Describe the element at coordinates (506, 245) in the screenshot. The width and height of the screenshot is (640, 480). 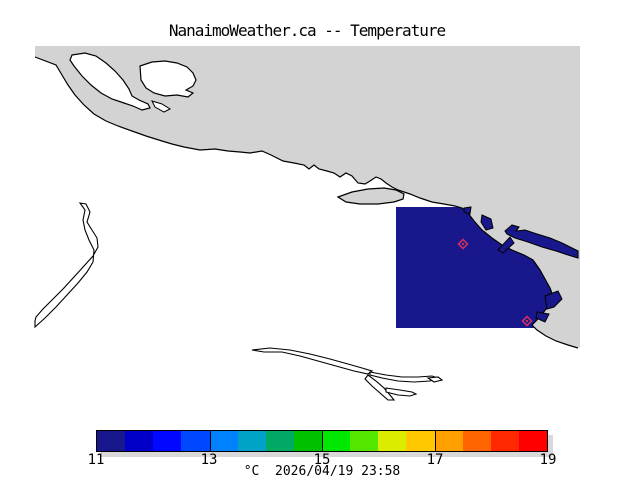
I see `channel-spike` at that location.